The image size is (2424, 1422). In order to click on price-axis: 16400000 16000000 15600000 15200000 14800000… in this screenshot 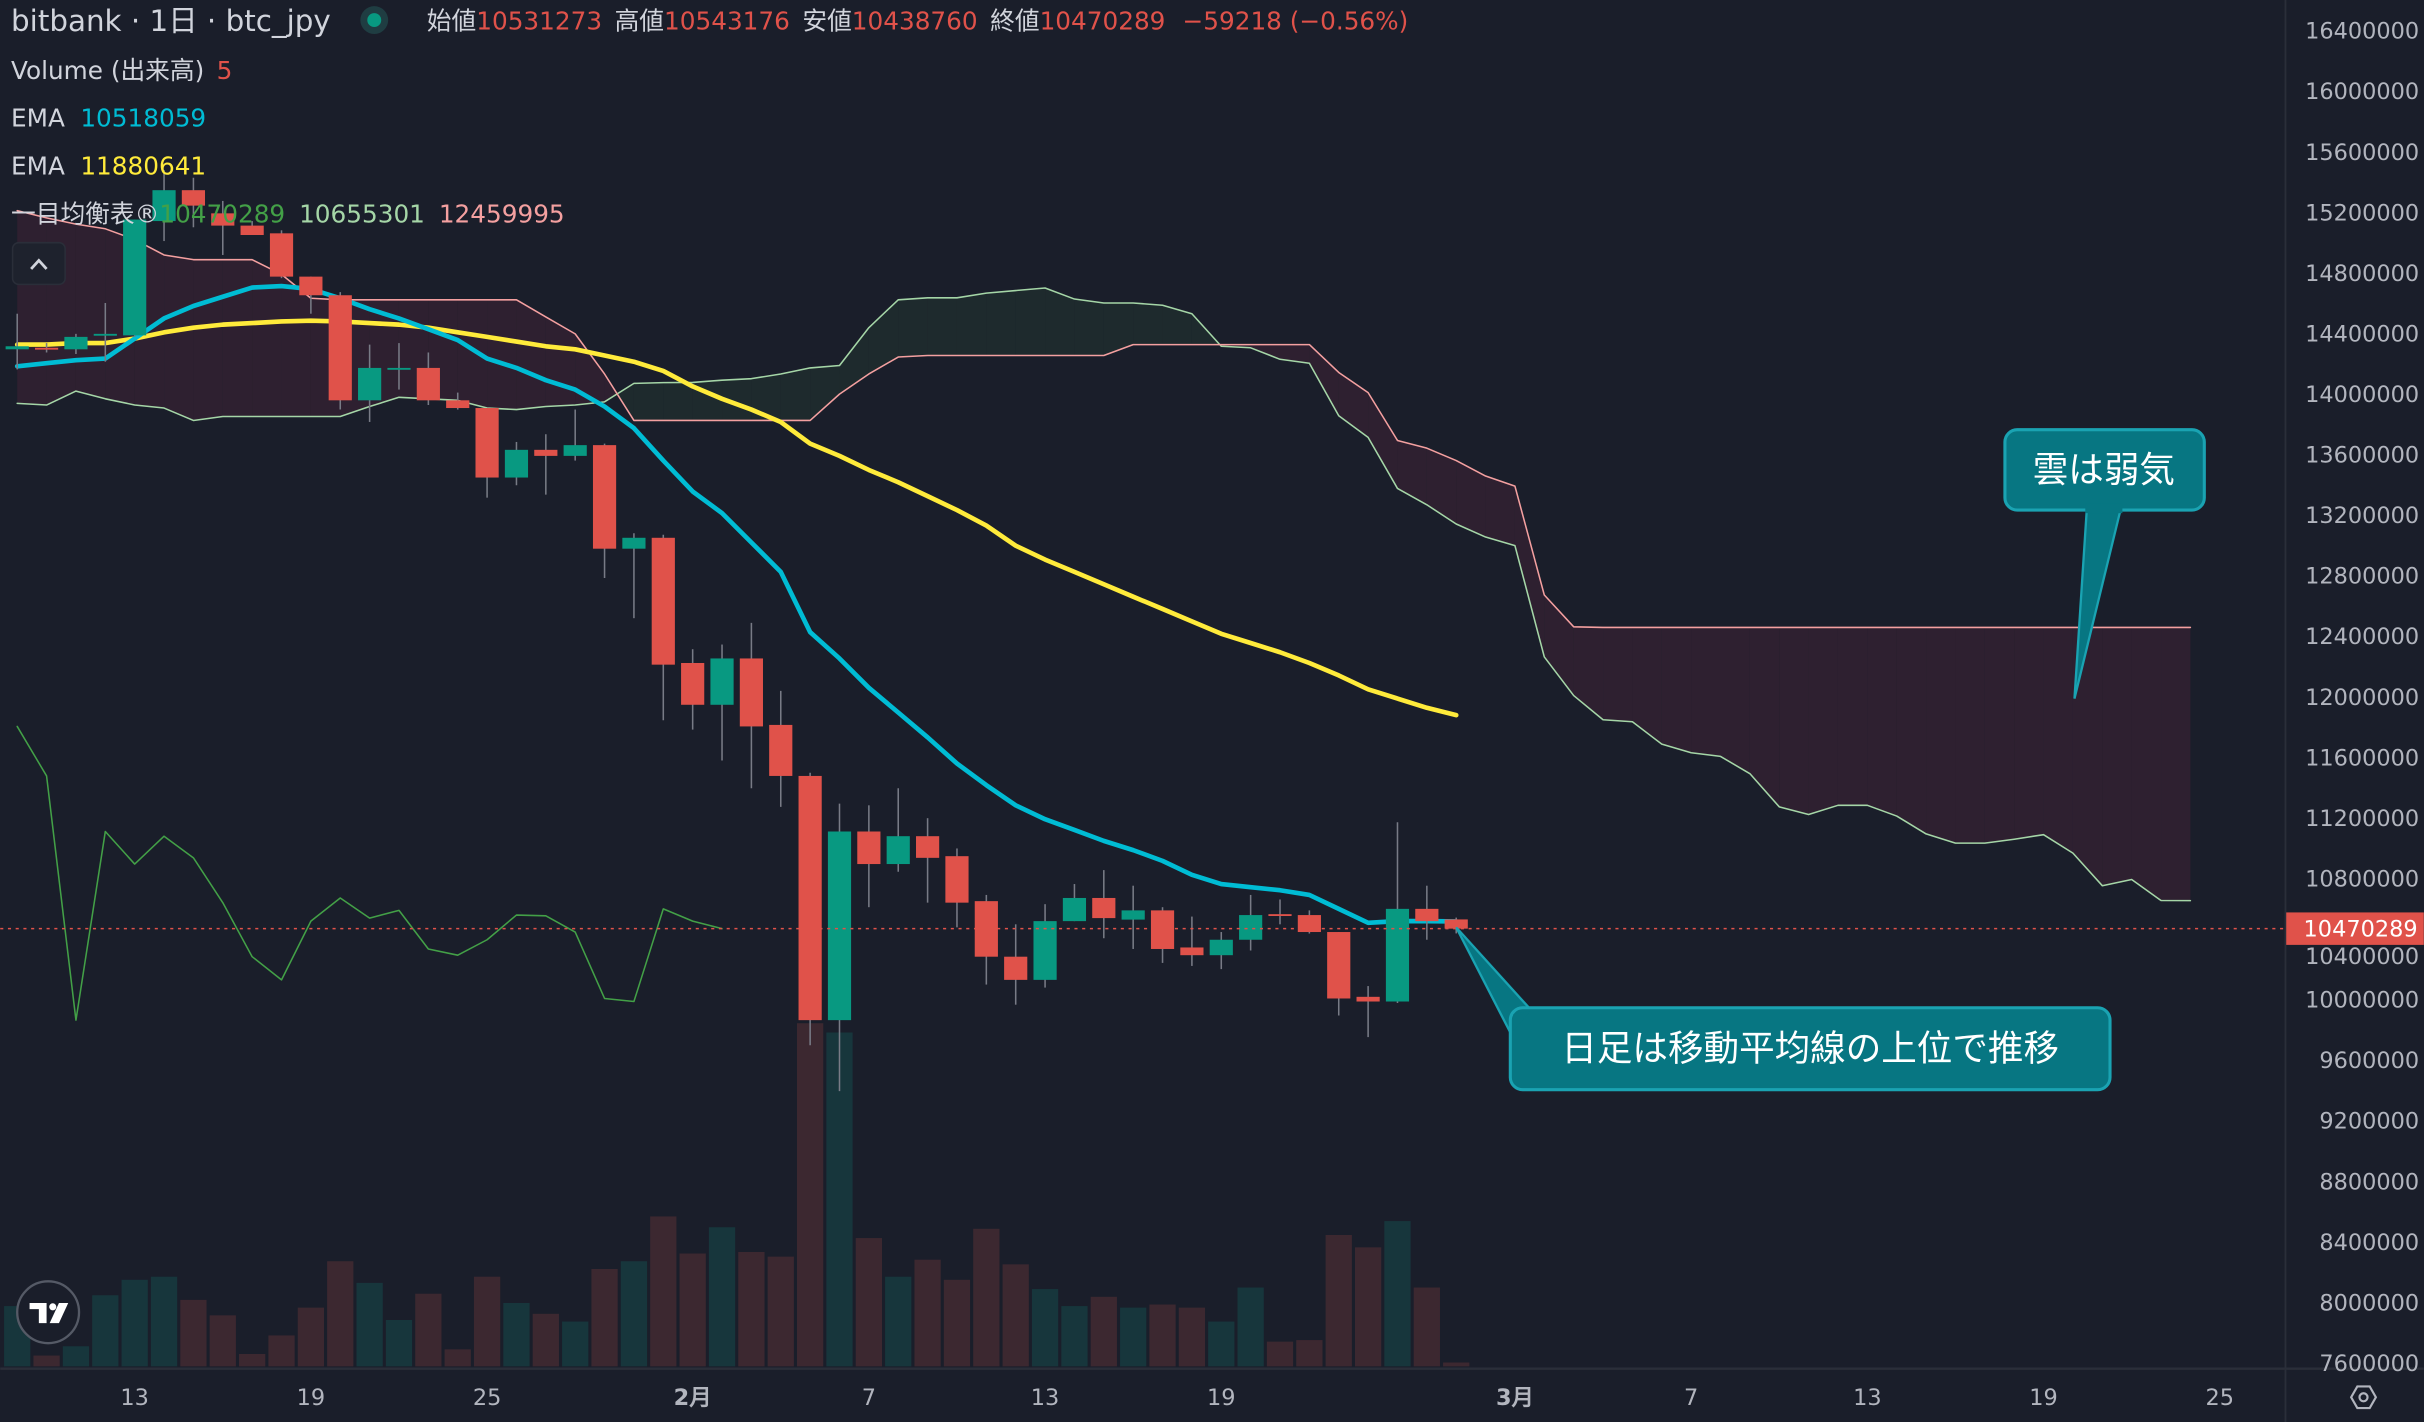, I will do `click(2362, 698)`.